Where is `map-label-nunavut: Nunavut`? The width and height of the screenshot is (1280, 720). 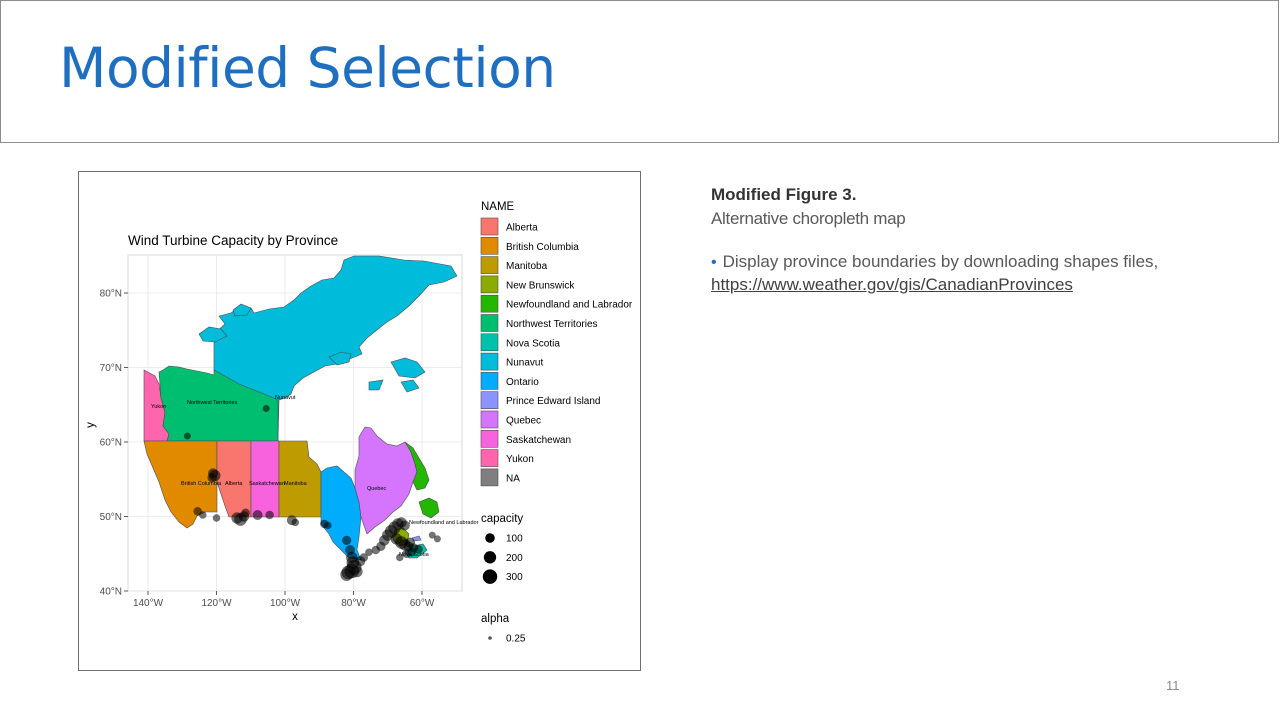 map-label-nunavut: Nunavut is located at coordinates (285, 398).